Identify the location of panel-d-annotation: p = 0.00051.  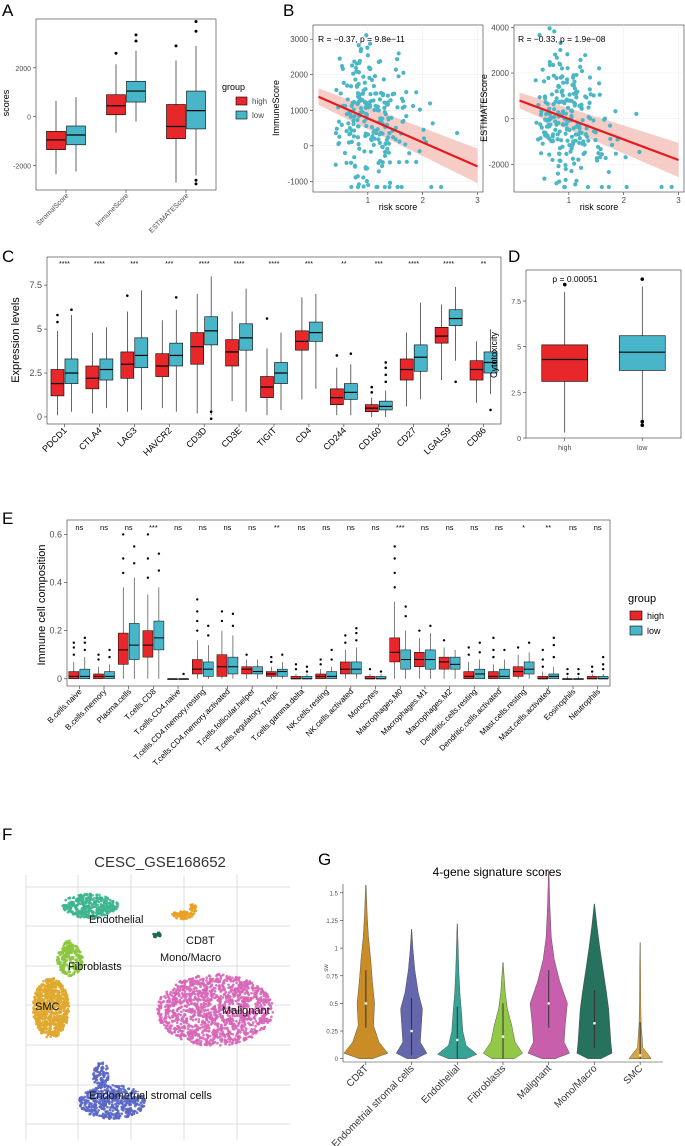
(574, 279).